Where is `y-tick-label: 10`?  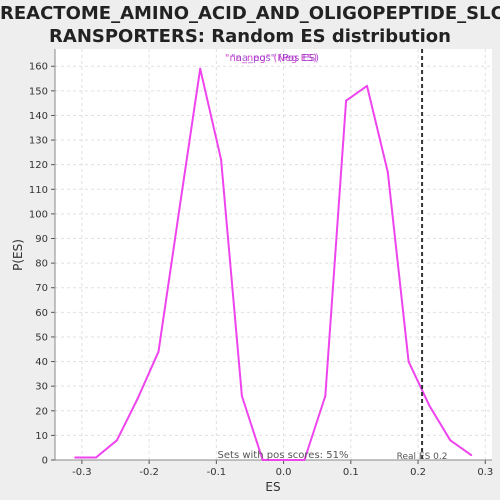 y-tick-label: 10 is located at coordinates (41, 436).